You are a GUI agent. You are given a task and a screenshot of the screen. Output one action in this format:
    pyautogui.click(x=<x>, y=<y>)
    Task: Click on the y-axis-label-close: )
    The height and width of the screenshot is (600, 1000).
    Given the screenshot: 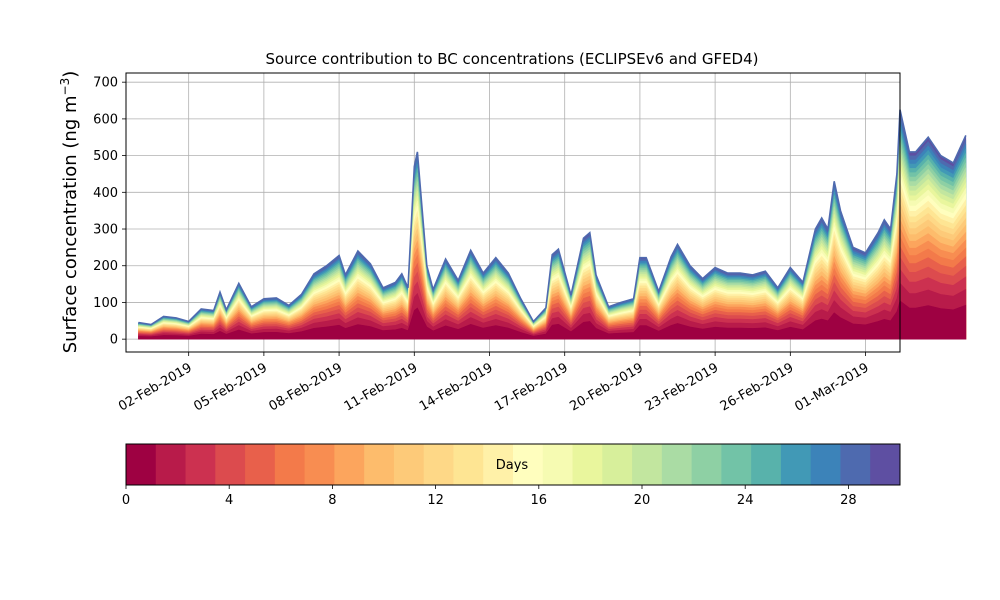 What is the action you would take?
    pyautogui.click(x=70, y=74)
    